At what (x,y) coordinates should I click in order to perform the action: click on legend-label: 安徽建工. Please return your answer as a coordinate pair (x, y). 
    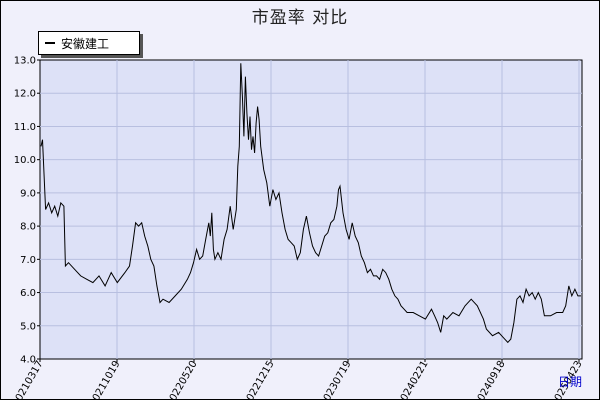
    Looking at the image, I should click on (85, 44).